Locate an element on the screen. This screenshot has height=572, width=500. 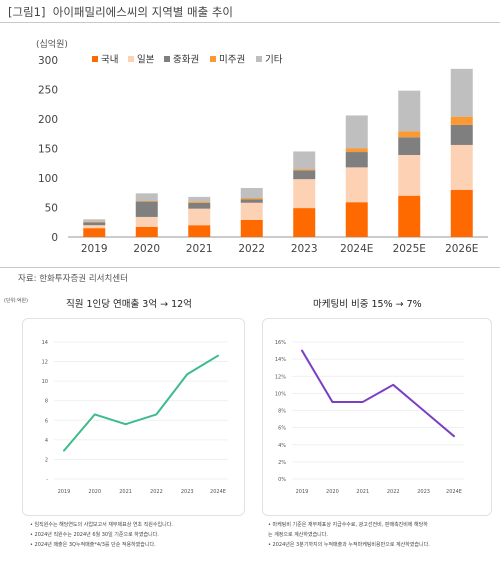
middle-divider is located at coordinates (250, 267).